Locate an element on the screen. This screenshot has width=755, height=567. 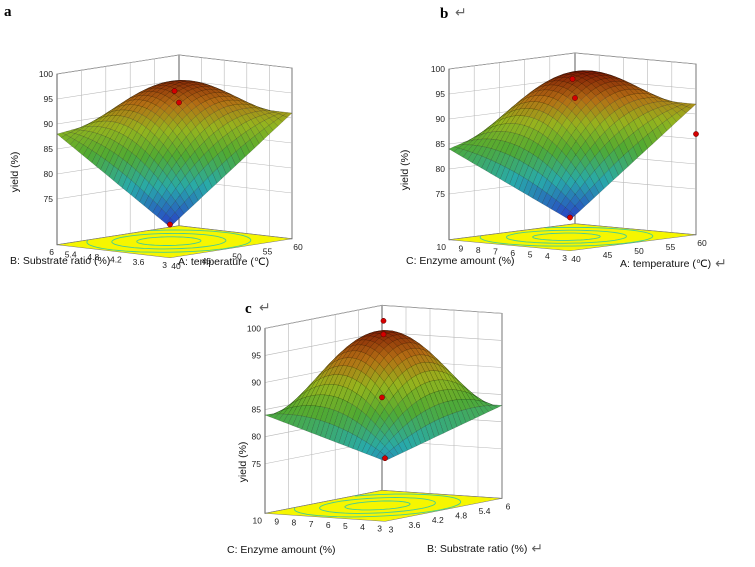
x-tick-label: 3.6 is located at coordinates (414, 525).